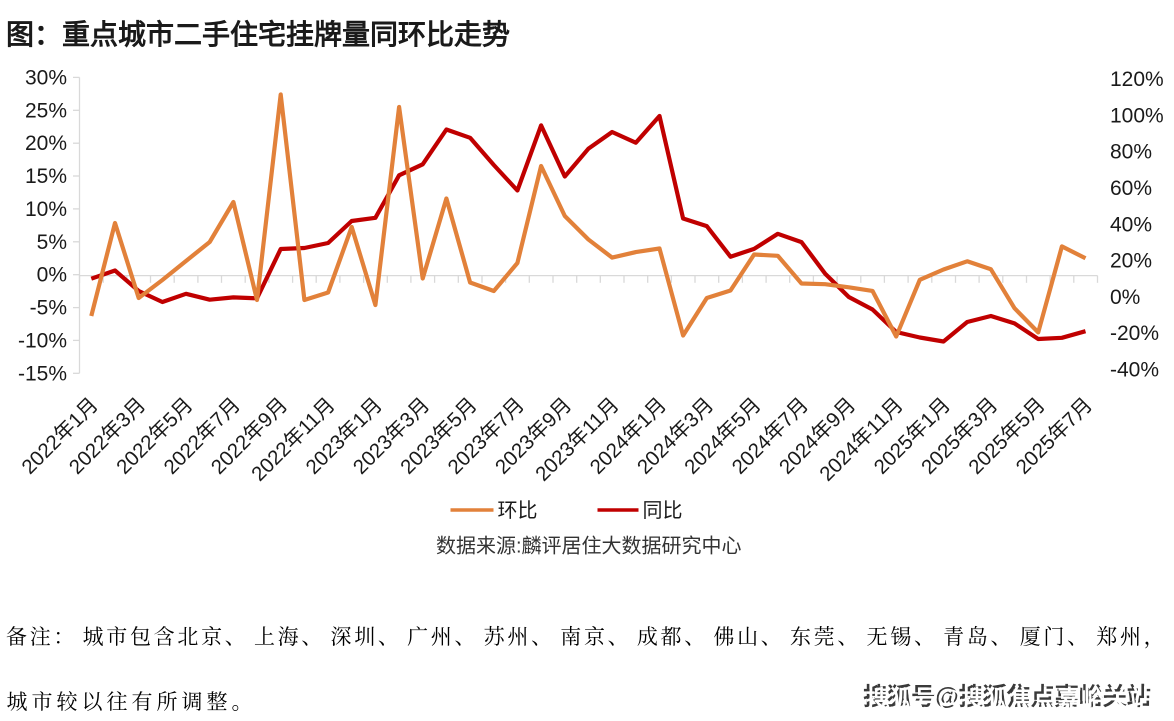 This screenshot has width=1174, height=721. What do you see at coordinates (258, 34) in the screenshot?
I see `svg-text: 图：重点城市二手住宅挂牌量同环比走势` at bounding box center [258, 34].